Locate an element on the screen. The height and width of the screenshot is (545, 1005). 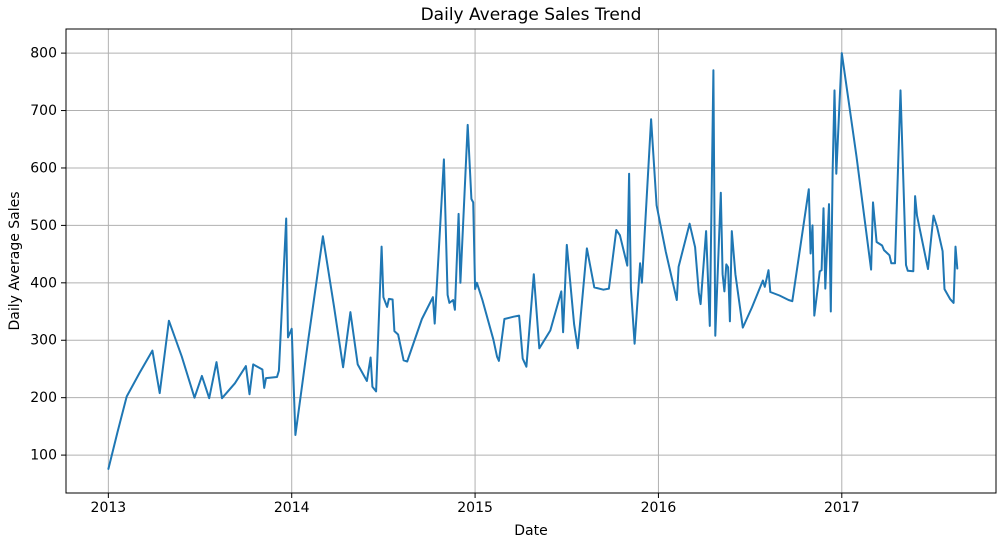
x-tick-label: 2017 is located at coordinates (842, 508).